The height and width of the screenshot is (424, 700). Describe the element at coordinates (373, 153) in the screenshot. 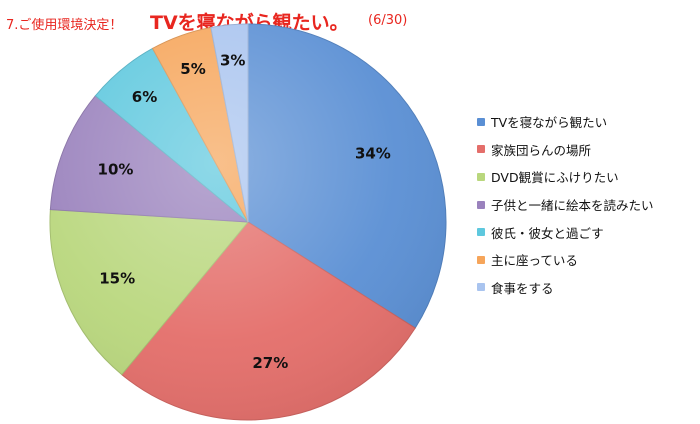

I see `slice-label-1: 34%` at that location.